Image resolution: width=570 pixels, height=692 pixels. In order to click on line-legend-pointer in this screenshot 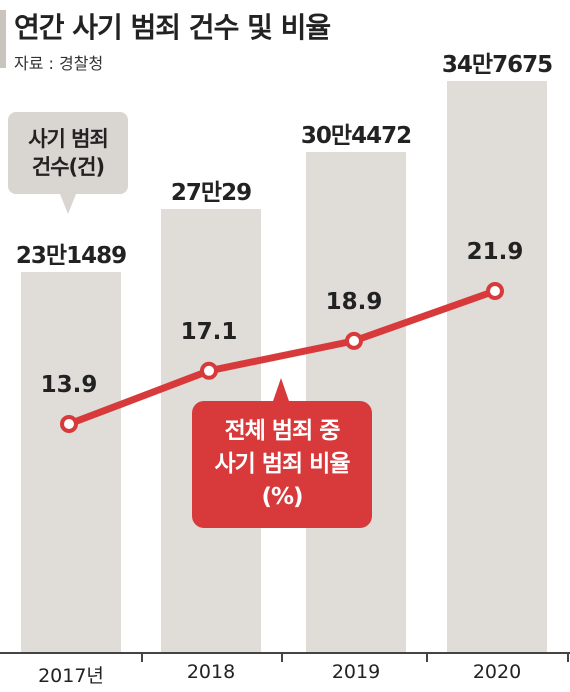, I will do `click(281, 391)`.